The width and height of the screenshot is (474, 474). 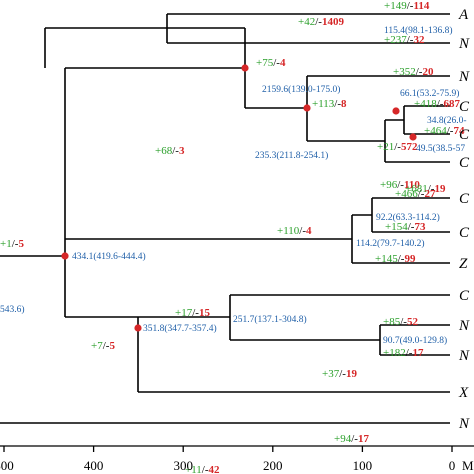 I want to click on node-age-label: 434.1(419.6-444.4), so click(x=109, y=256).